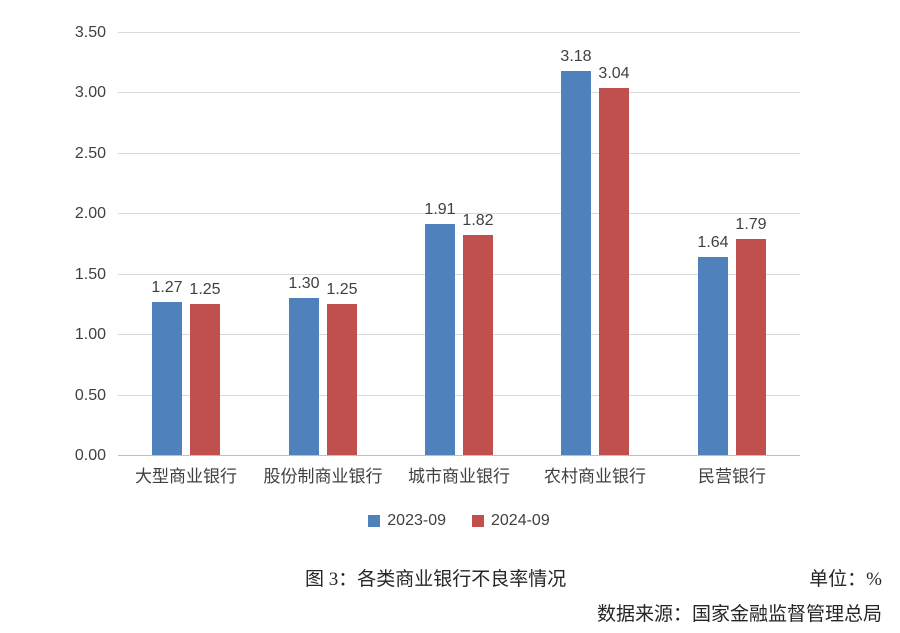 Image resolution: width=900 pixels, height=633 pixels. Describe the element at coordinates (459, 395) in the screenshot. I see `gridline-0.50` at that location.